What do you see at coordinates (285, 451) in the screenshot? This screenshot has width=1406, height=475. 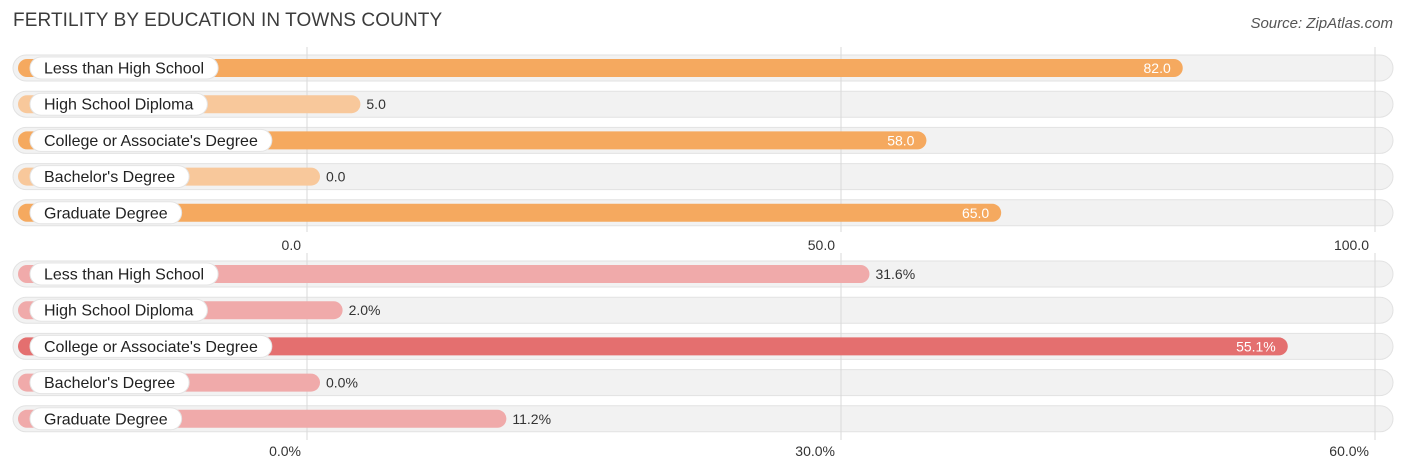 I see `tick-label: 0.0%` at bounding box center [285, 451].